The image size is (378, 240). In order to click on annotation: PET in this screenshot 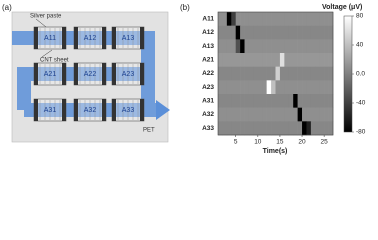, I will do `click(149, 131)`.